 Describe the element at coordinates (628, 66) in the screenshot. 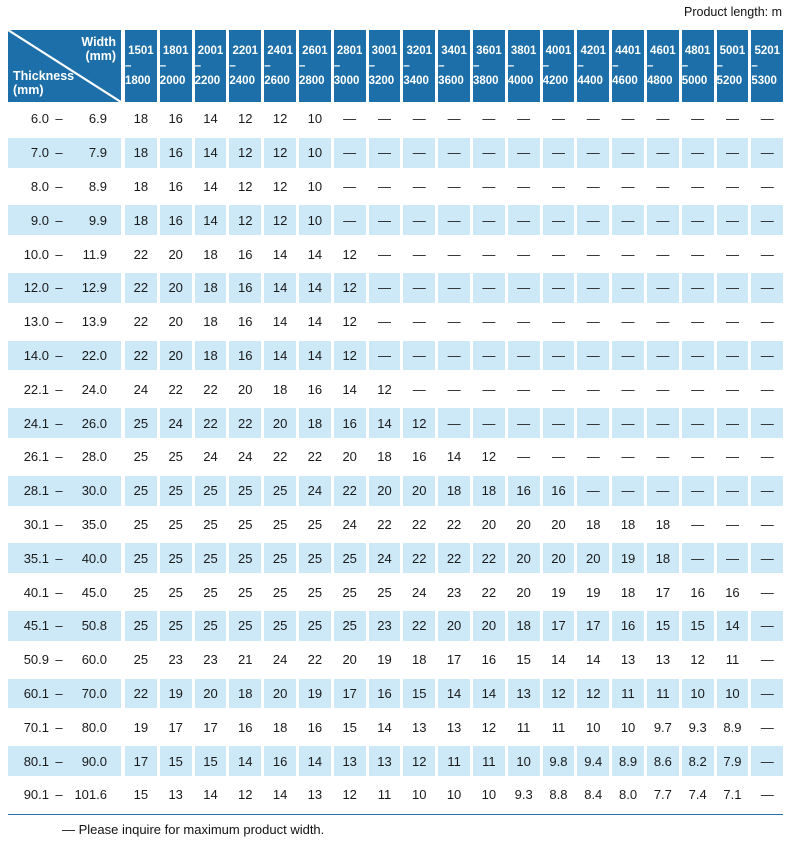

I see `width-column-header-15: 4401 –4600` at that location.